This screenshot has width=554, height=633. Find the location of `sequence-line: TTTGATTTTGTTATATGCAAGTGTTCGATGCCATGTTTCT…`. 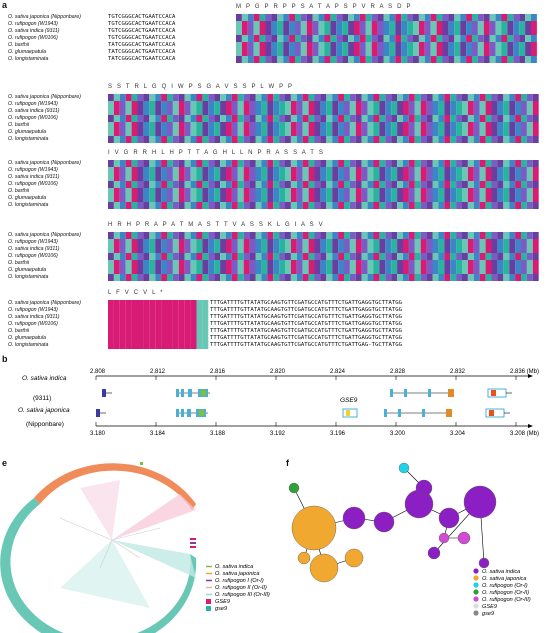

sequence-line: TTTGATTTTGTTATATGCAAGTGTTCGATGCCATGTTTCT… is located at coordinates (306, 310).